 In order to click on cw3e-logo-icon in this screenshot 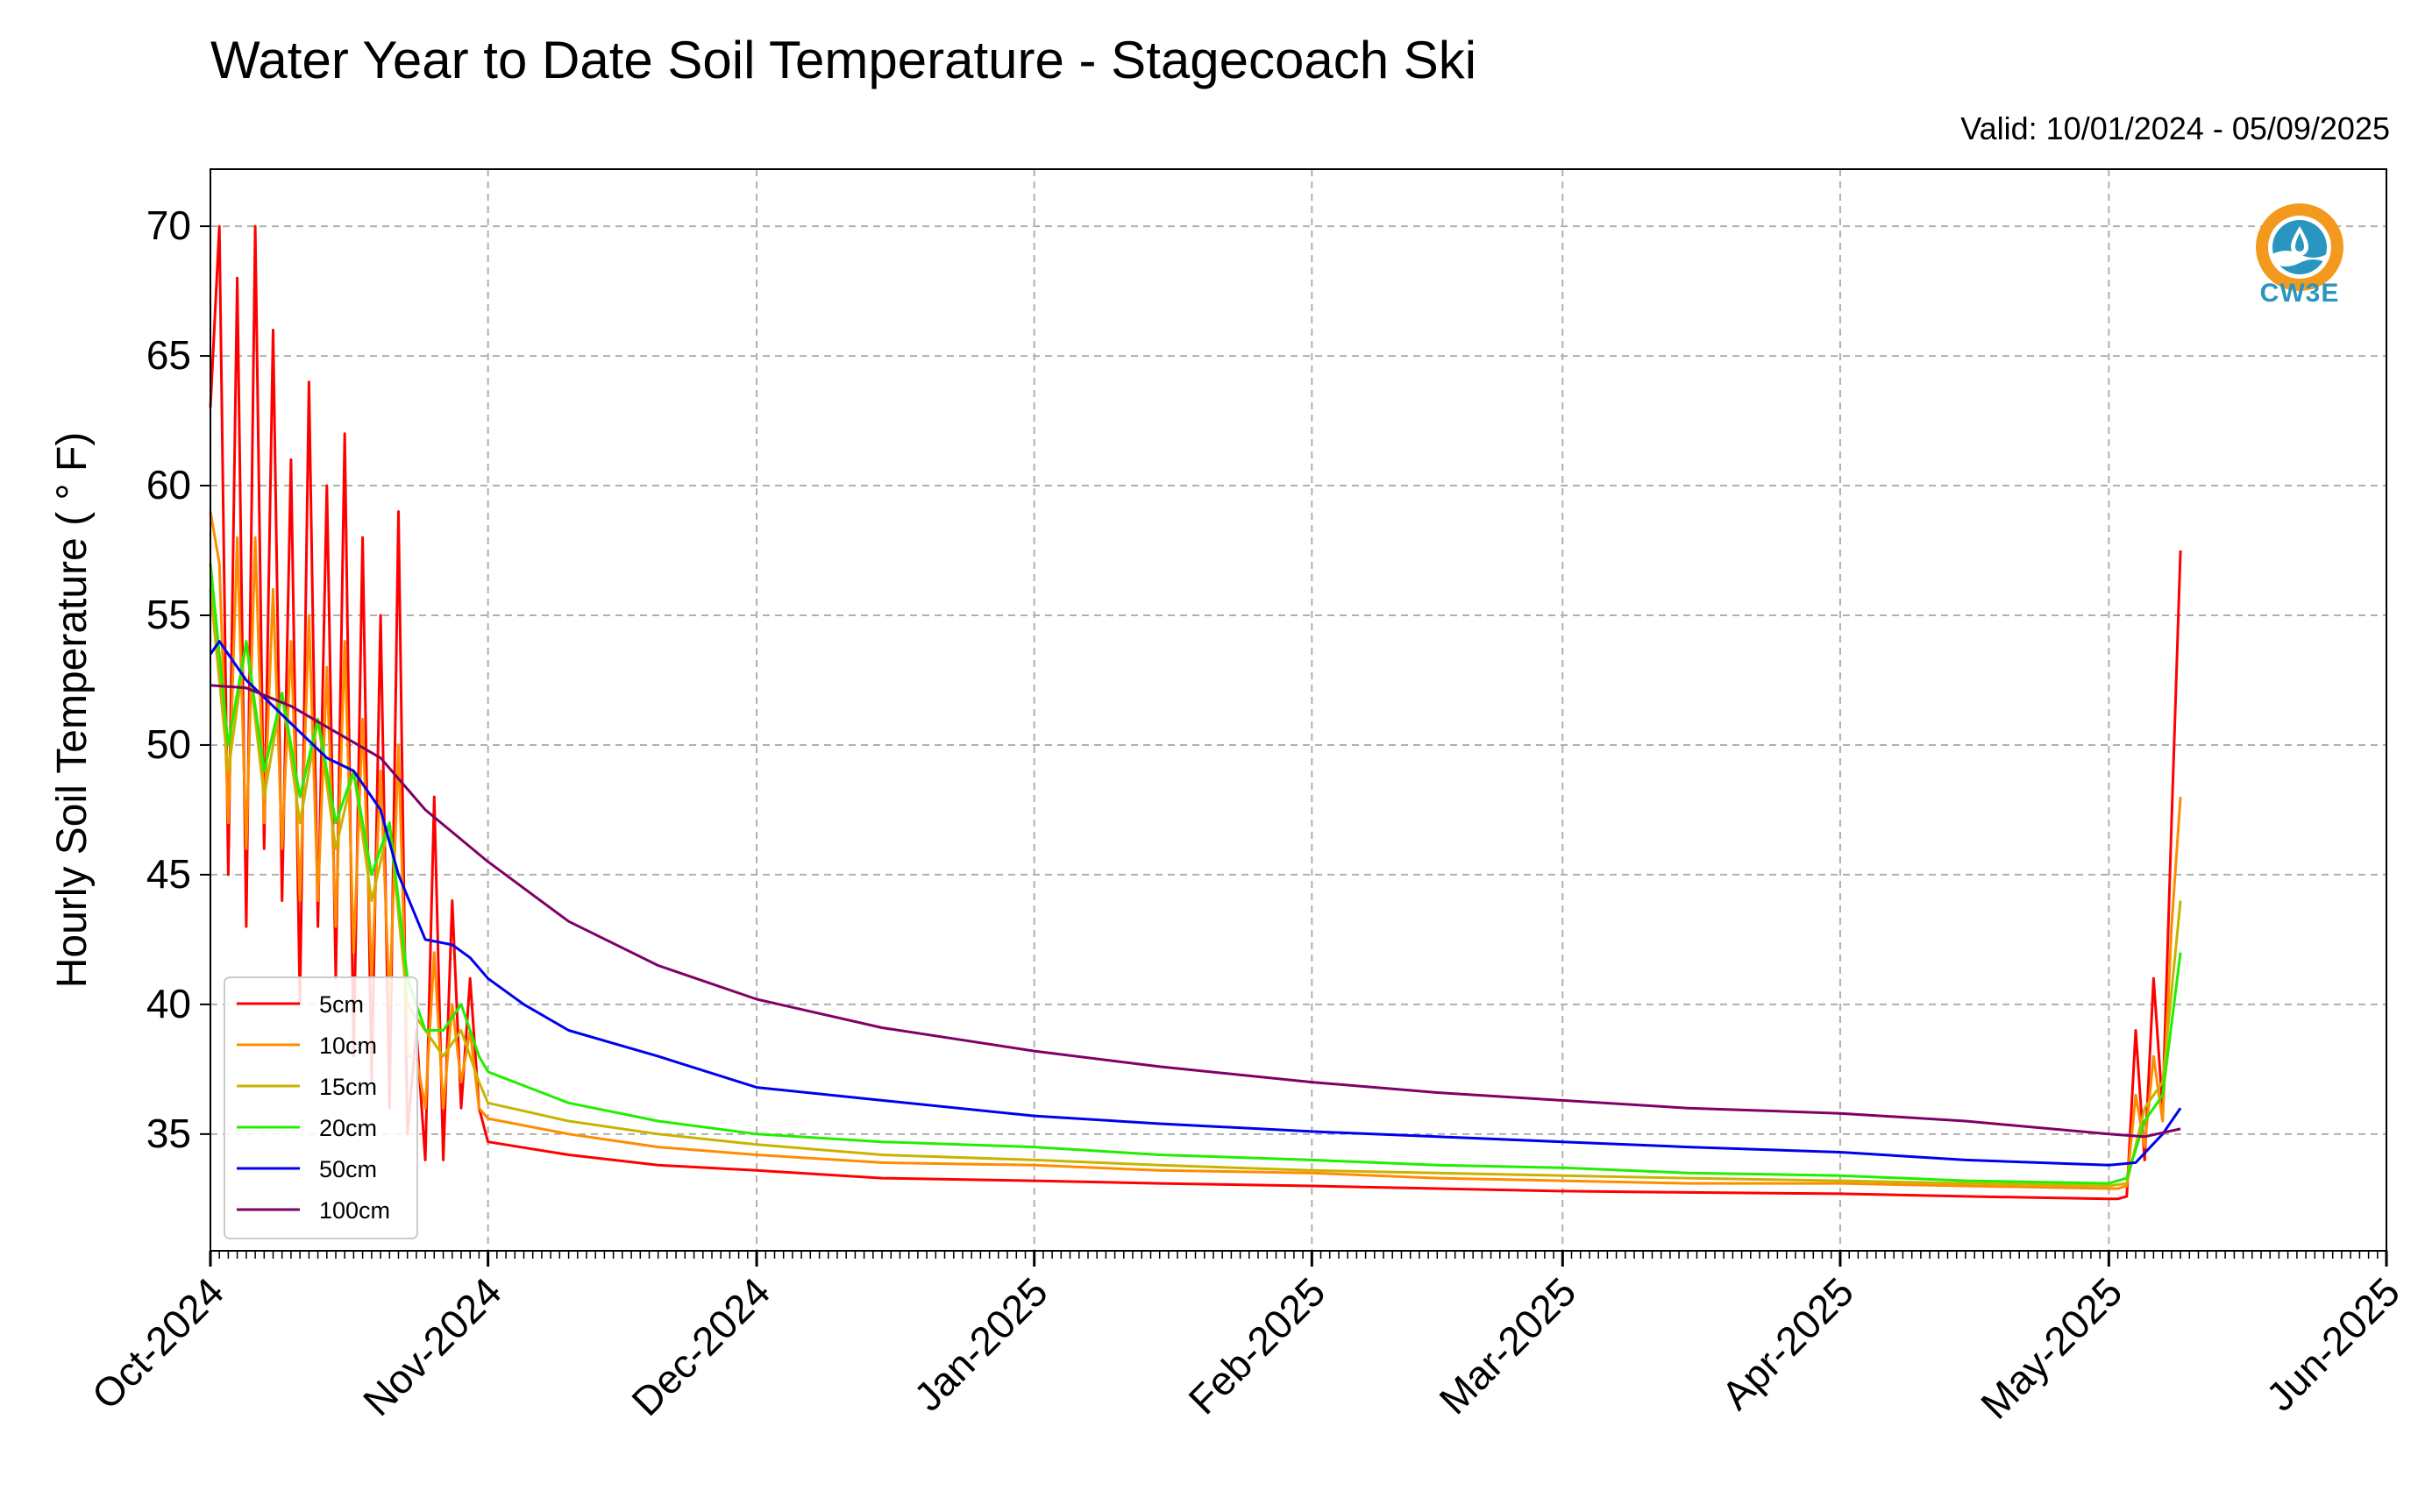, I will do `click(2299, 247)`.